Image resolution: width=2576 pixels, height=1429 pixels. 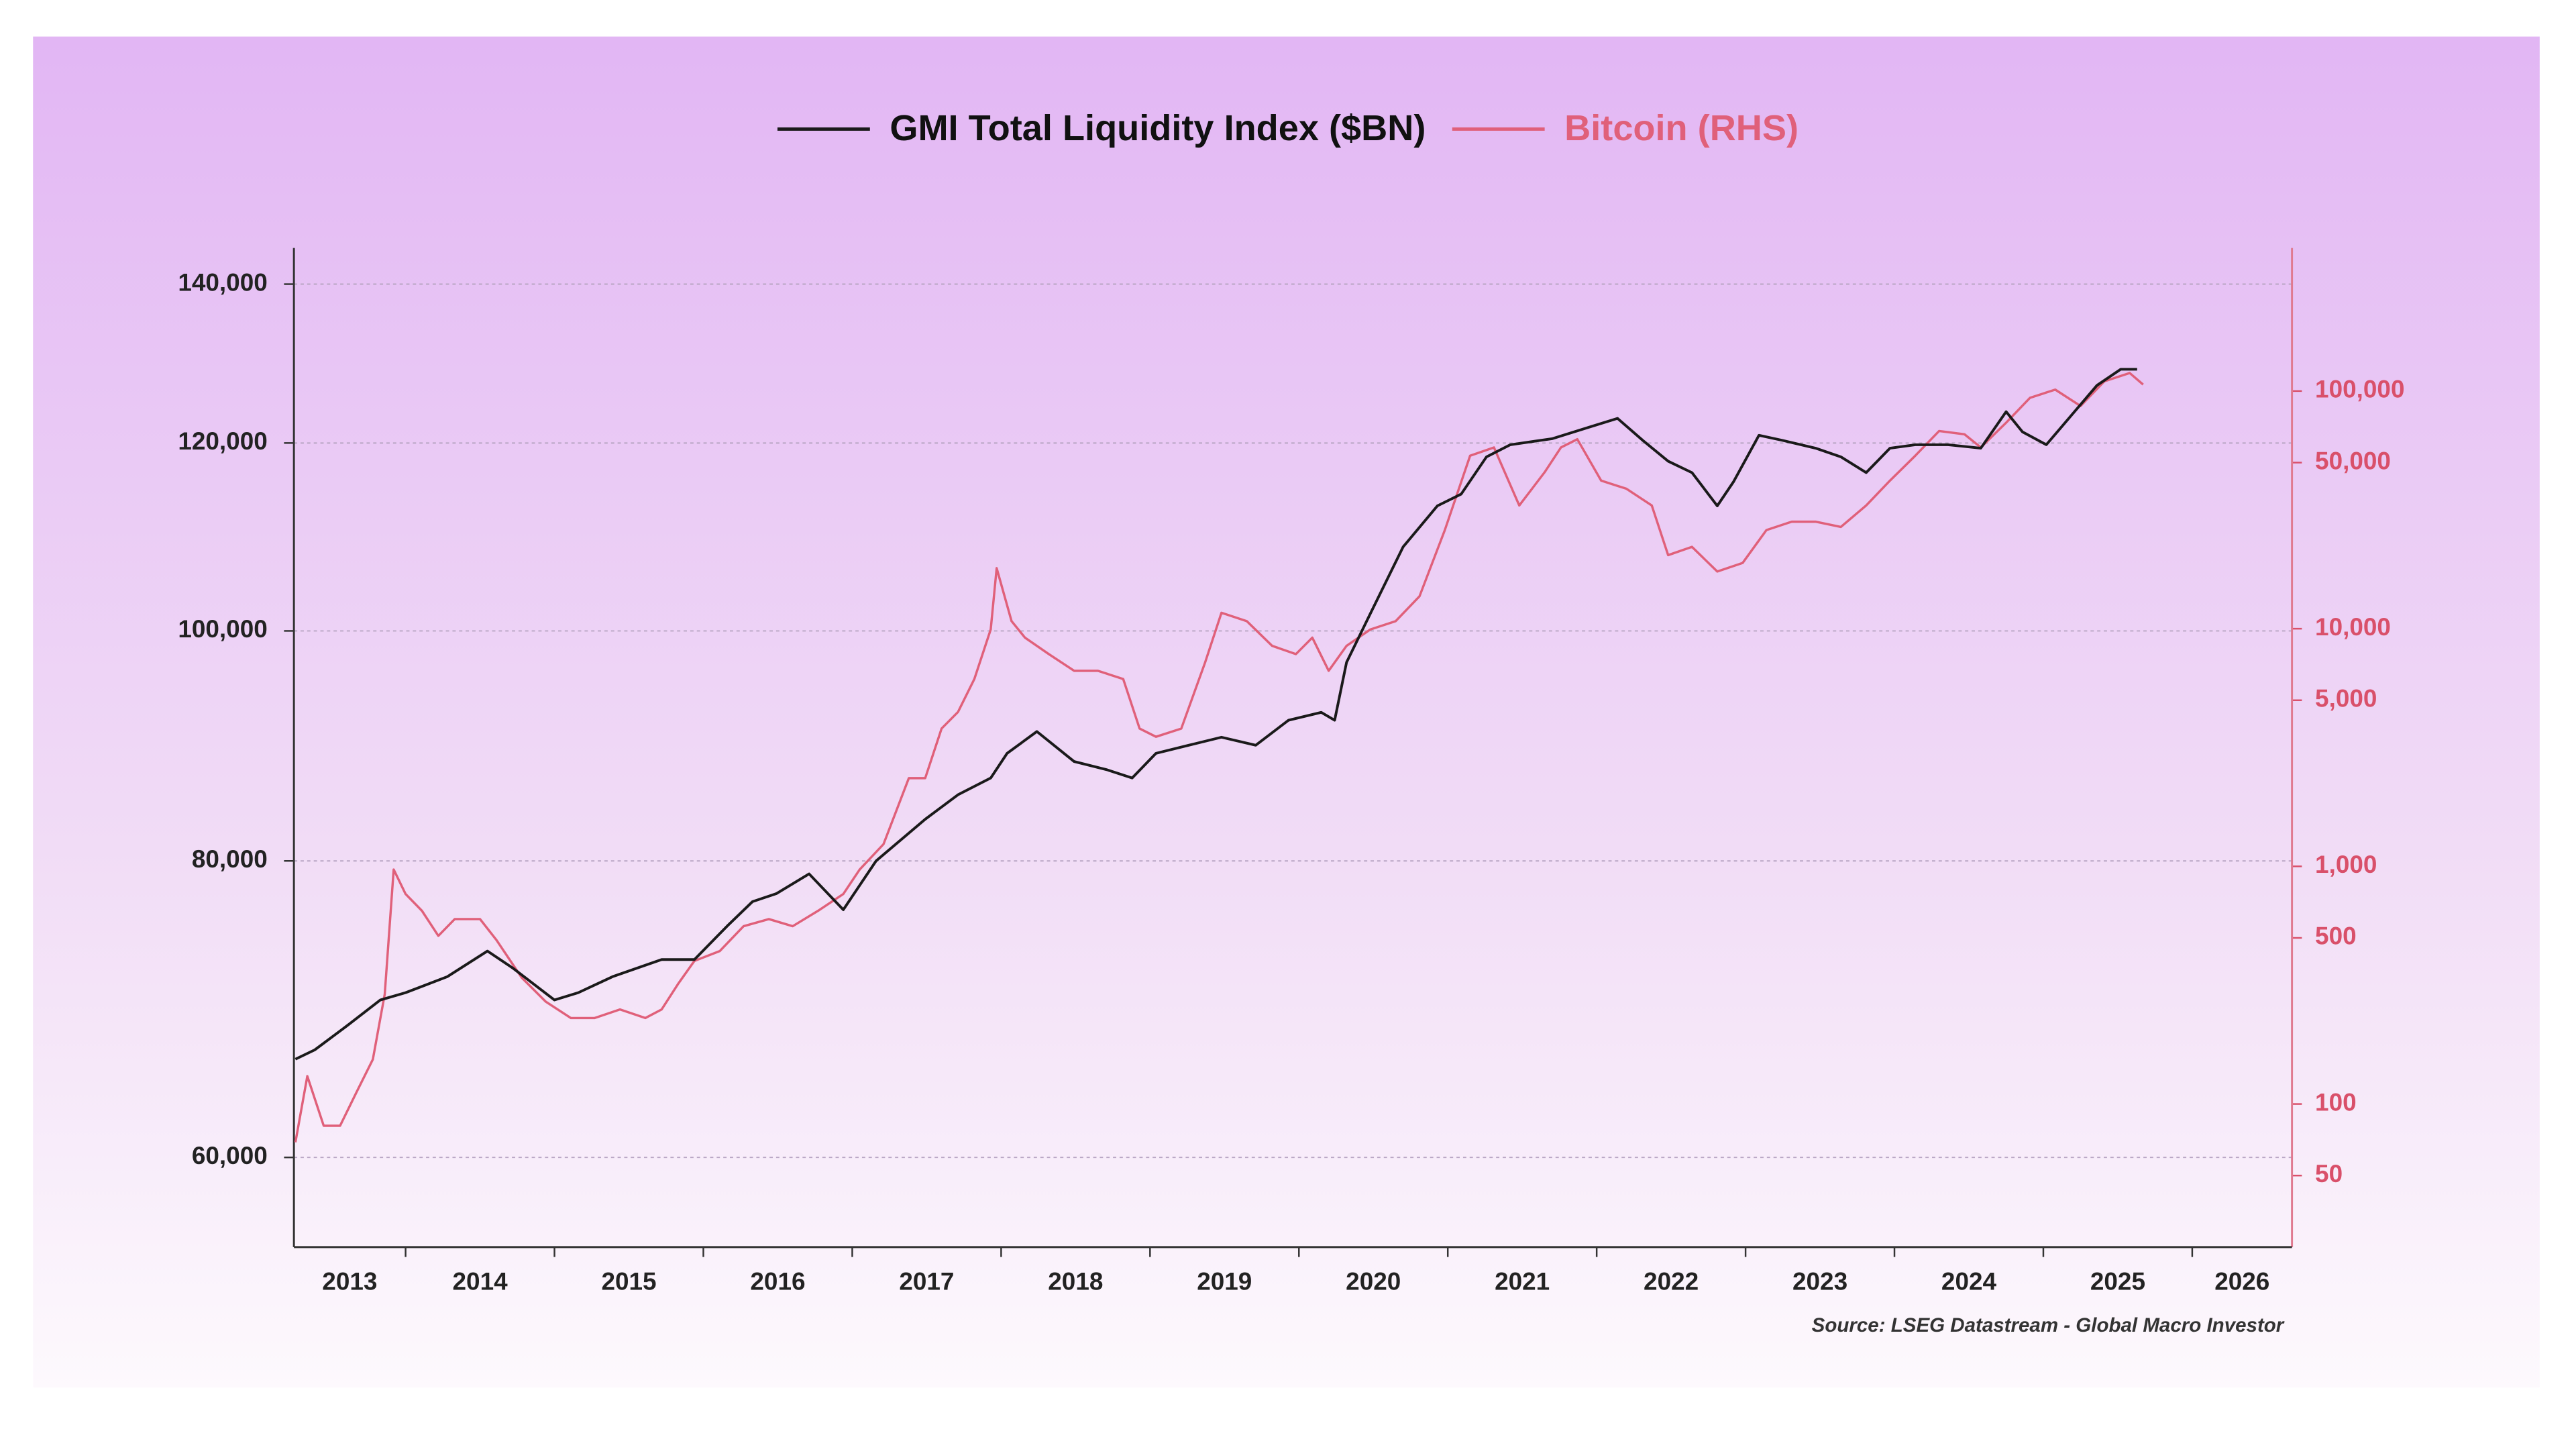 I want to click on y2-tick-label: 100, so click(x=2336, y=1102).